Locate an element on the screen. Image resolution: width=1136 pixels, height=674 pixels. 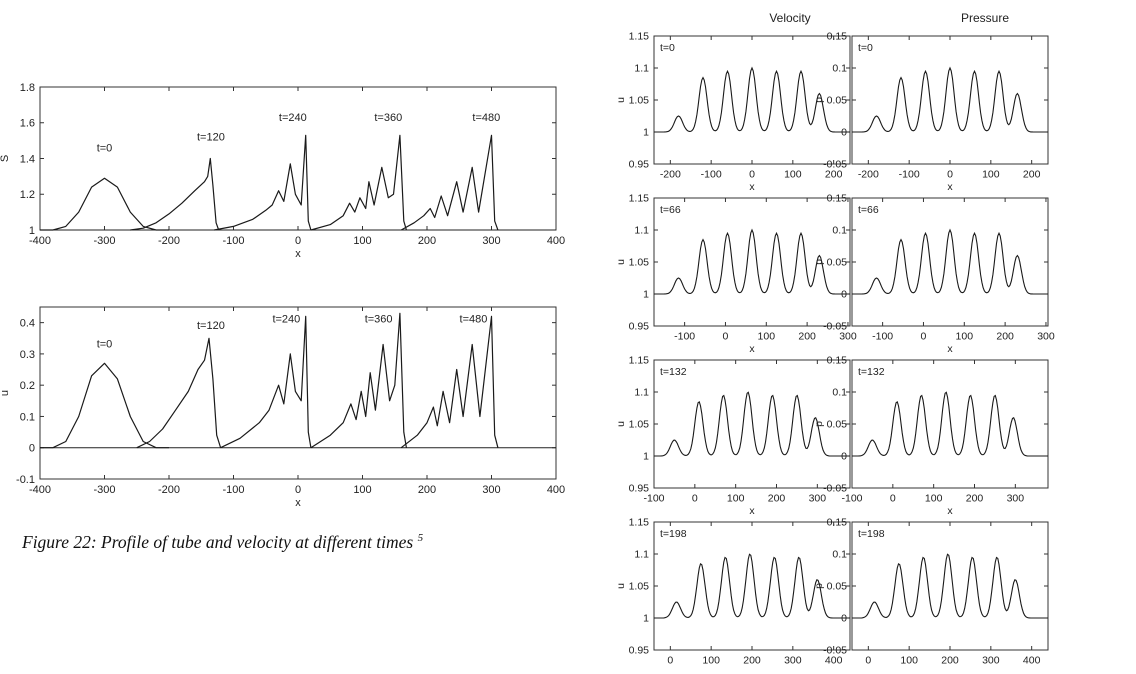
pres-t198-xtick-label: 100 is located at coordinates (909, 661).